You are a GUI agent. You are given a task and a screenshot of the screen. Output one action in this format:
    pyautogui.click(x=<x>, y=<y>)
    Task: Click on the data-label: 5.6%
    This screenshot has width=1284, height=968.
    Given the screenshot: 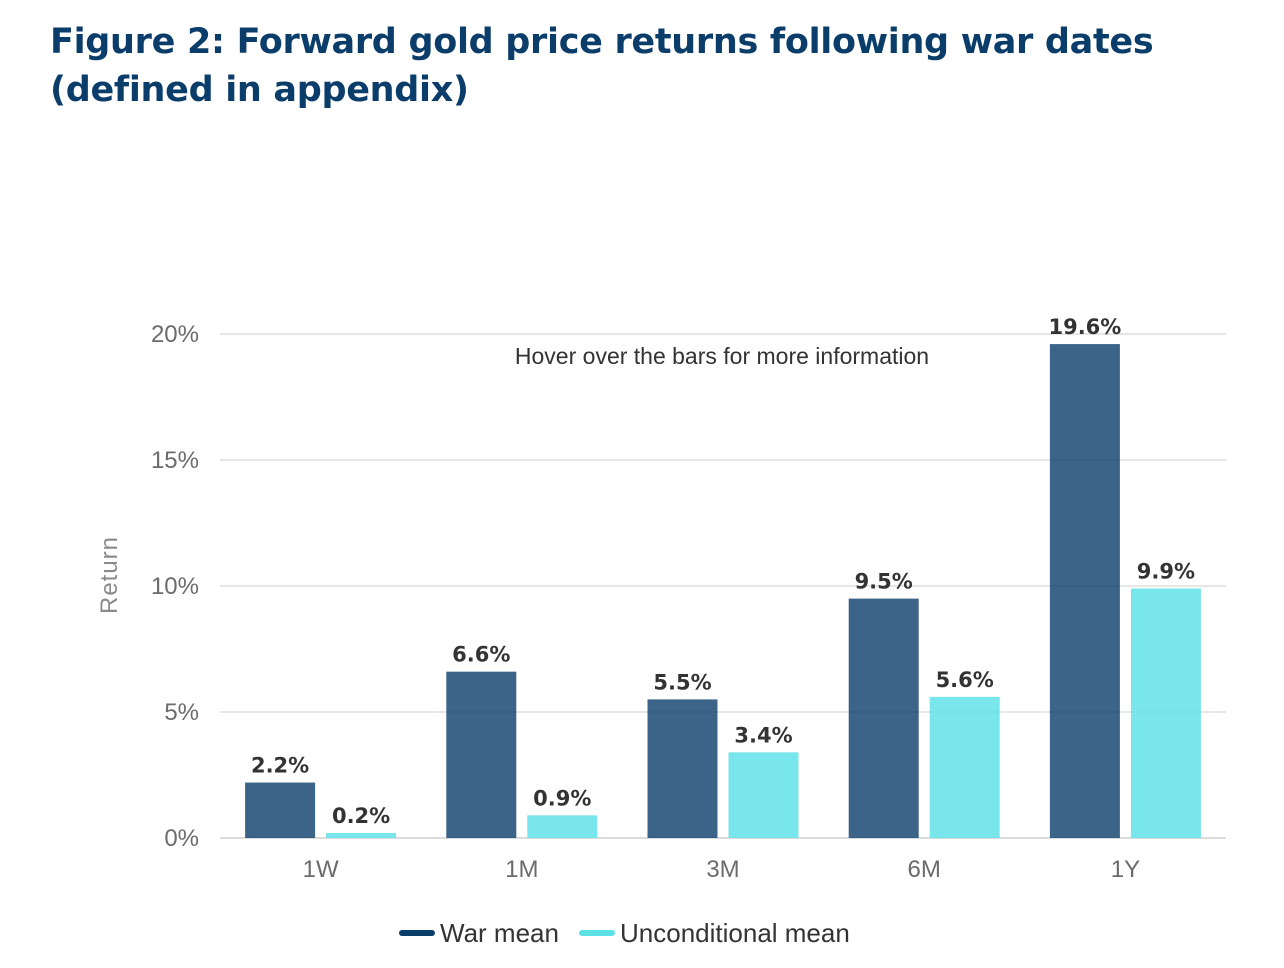 What is the action you would take?
    pyautogui.click(x=965, y=680)
    